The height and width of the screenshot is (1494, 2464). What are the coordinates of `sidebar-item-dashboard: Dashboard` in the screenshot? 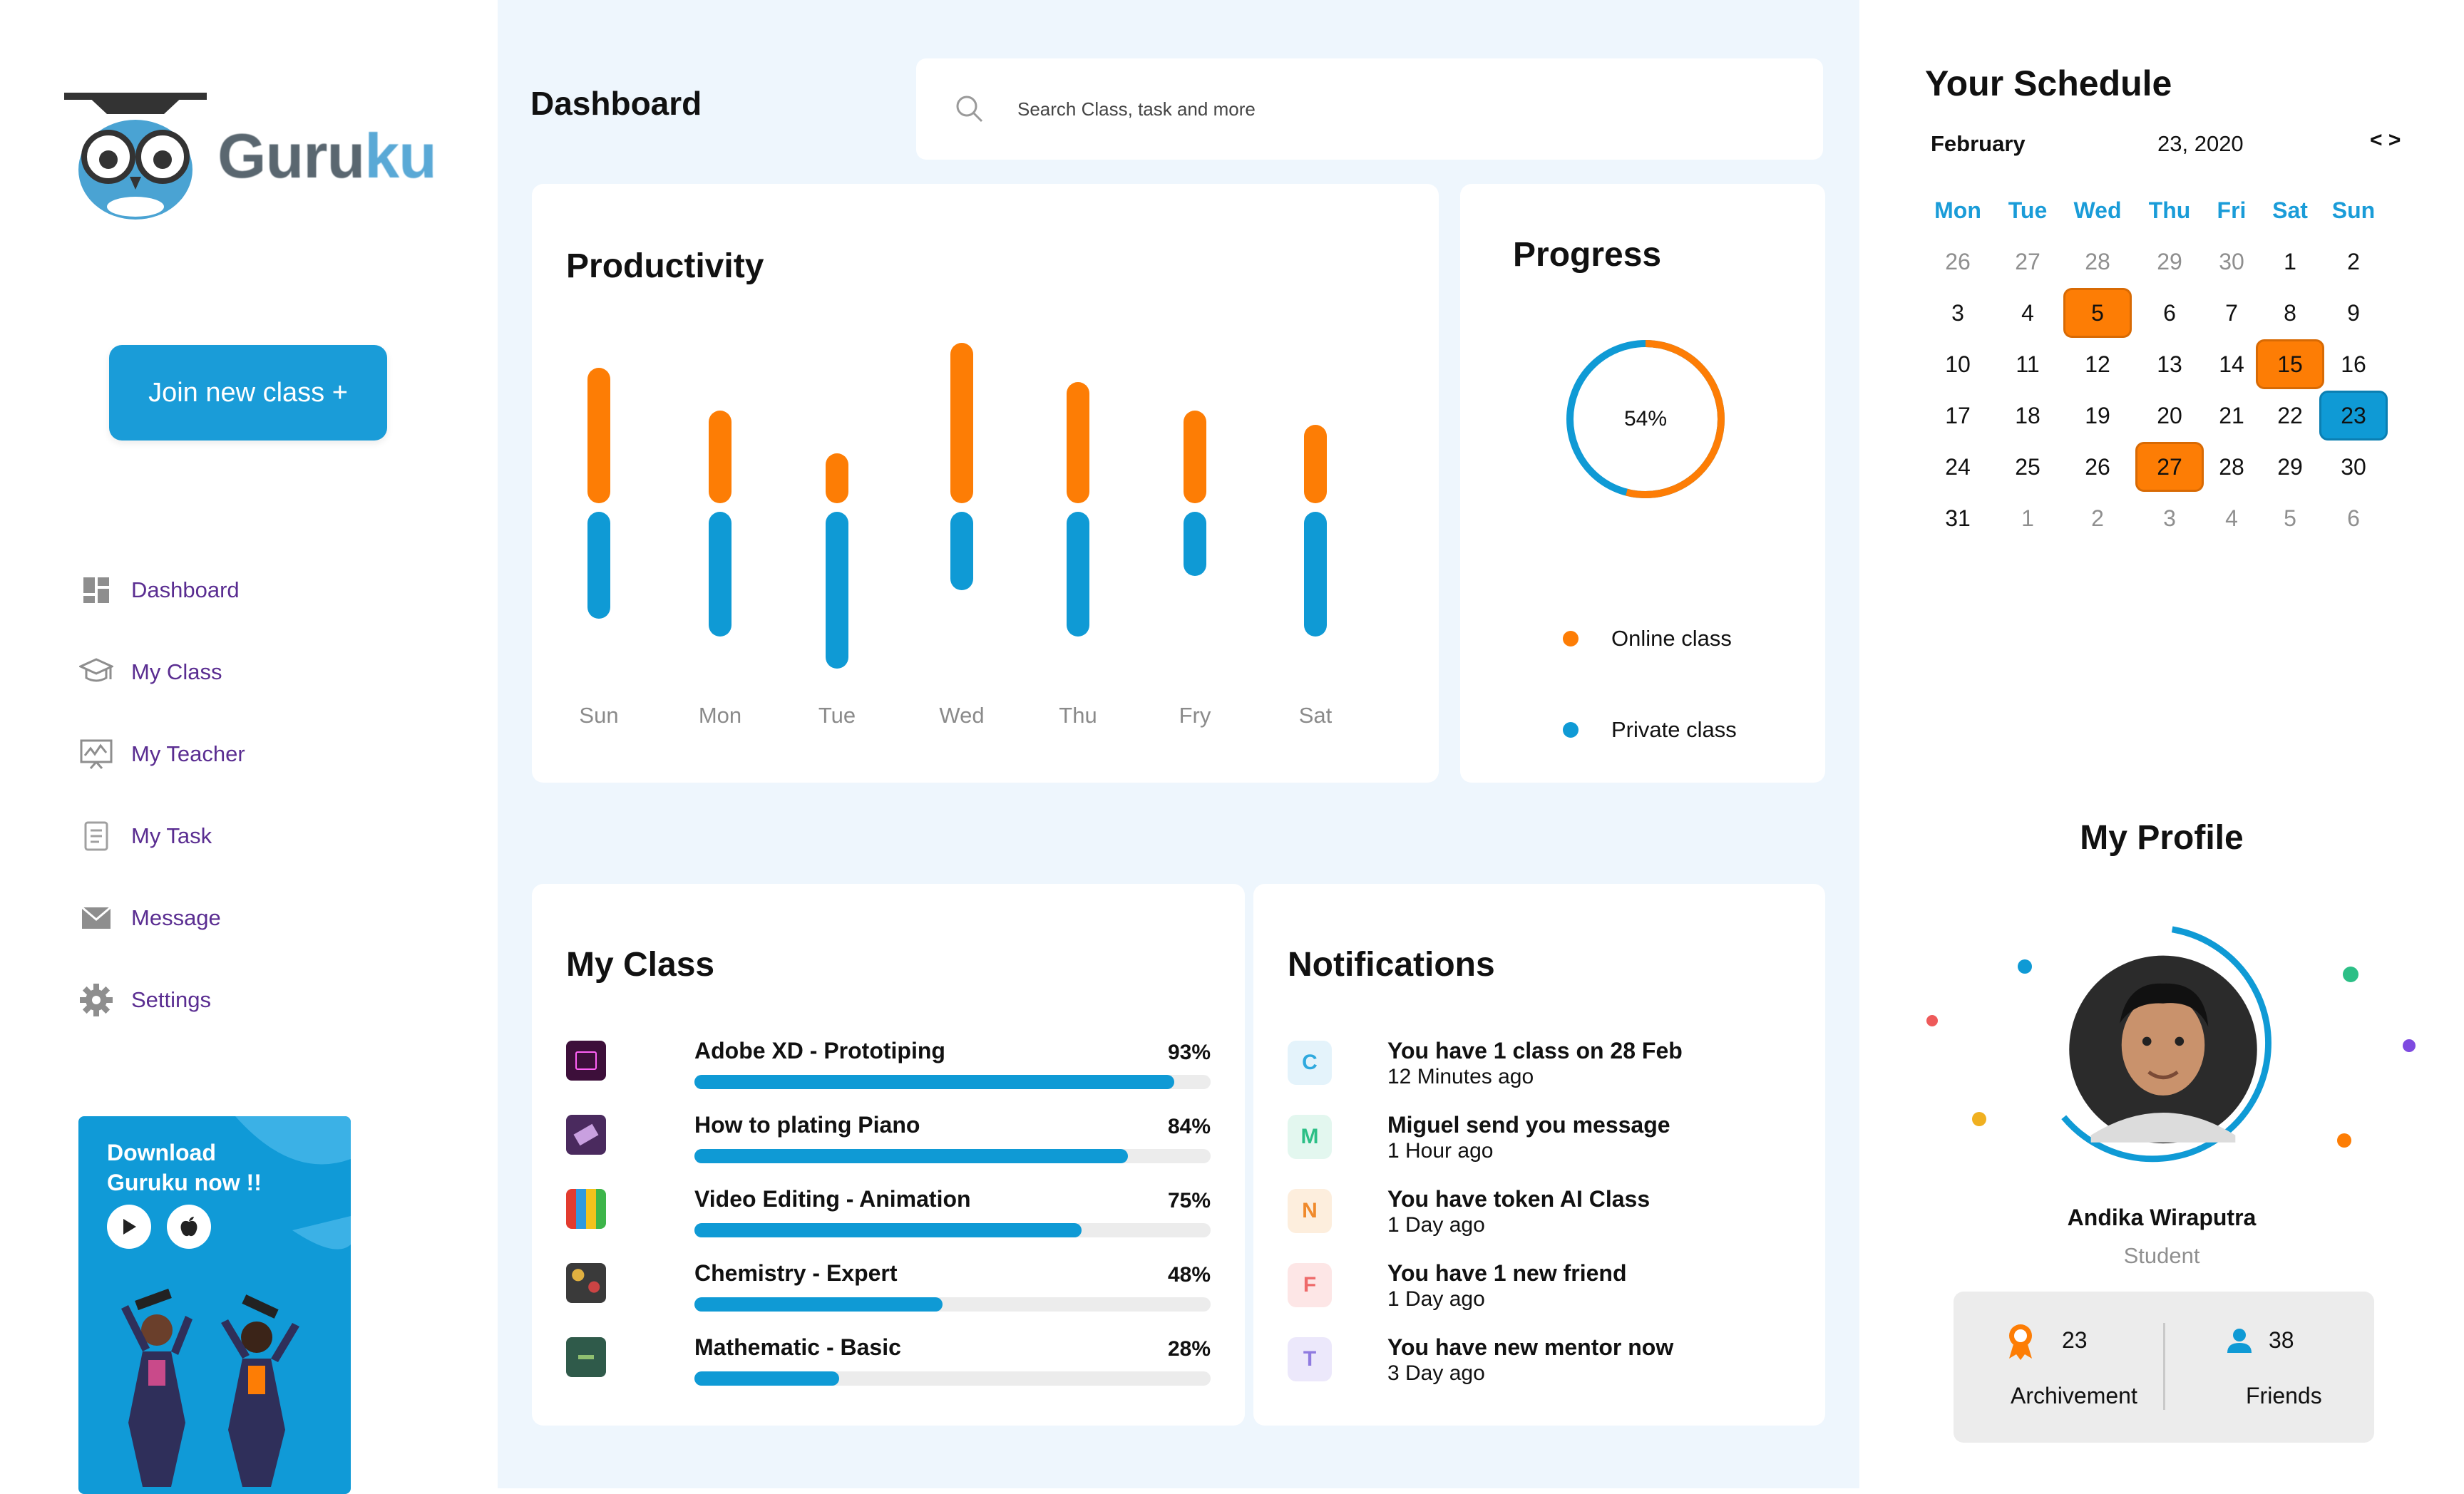 It's located at (256, 590).